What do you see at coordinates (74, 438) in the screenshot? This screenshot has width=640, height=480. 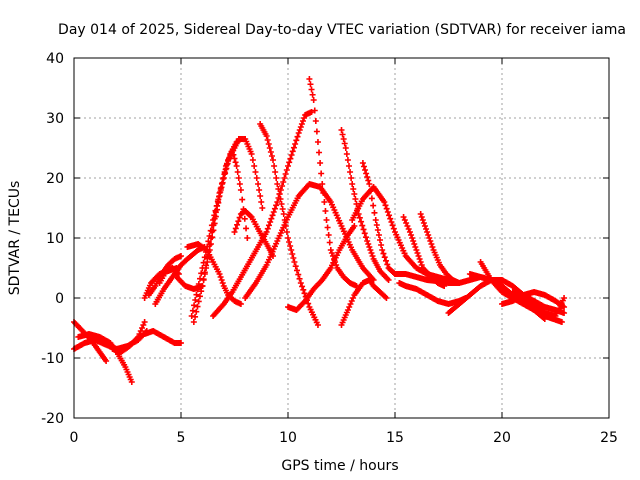 I see `x-tick-label: 0` at bounding box center [74, 438].